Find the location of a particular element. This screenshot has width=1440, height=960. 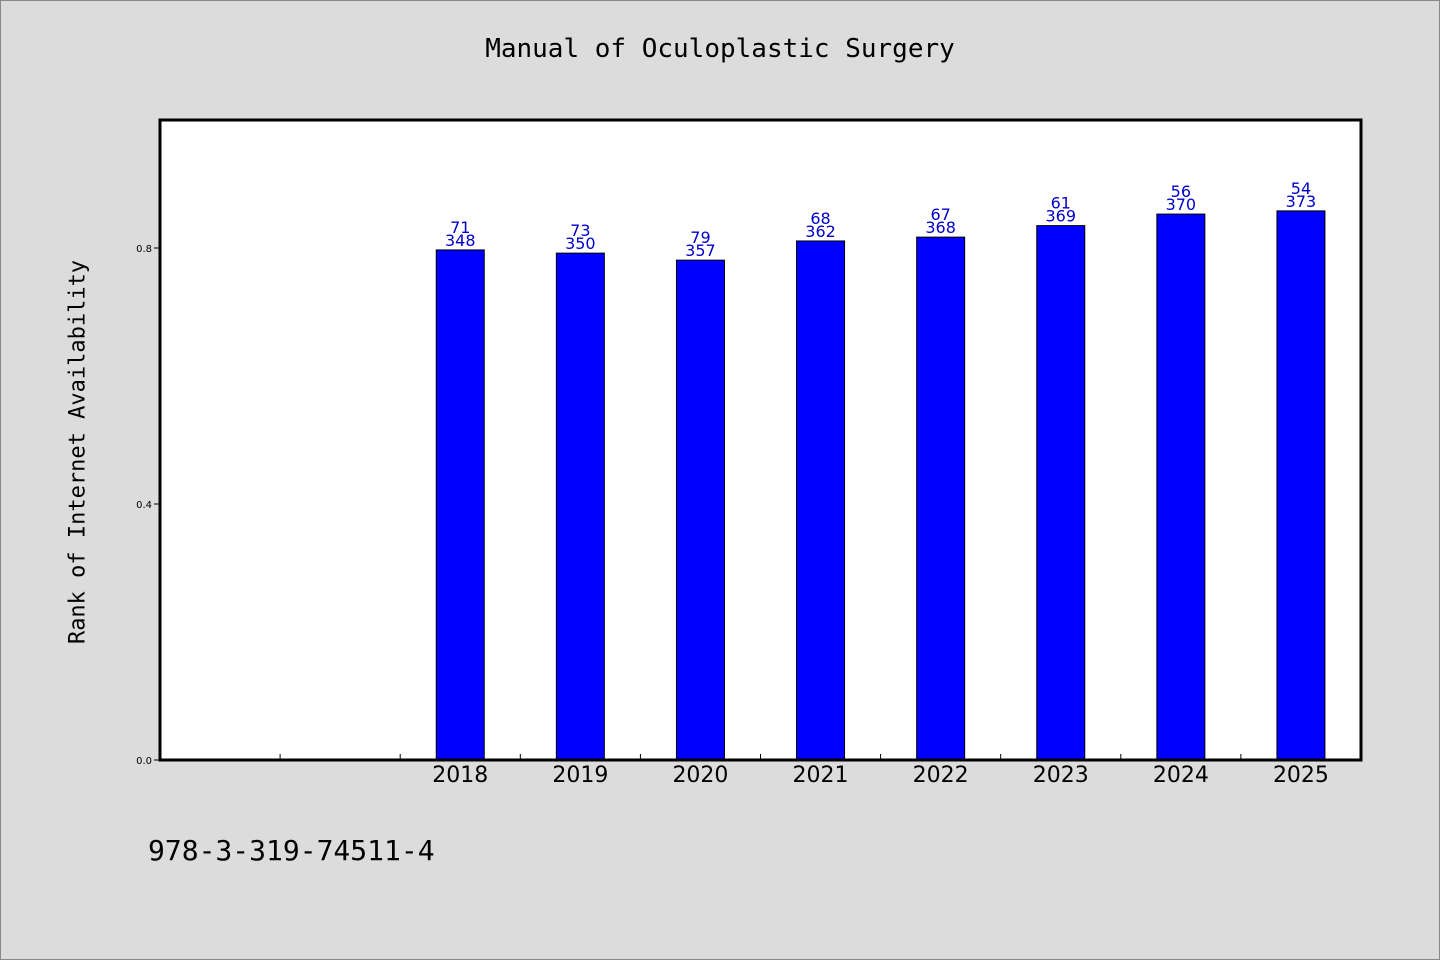

bar-label-top: 68 is located at coordinates (820, 218).